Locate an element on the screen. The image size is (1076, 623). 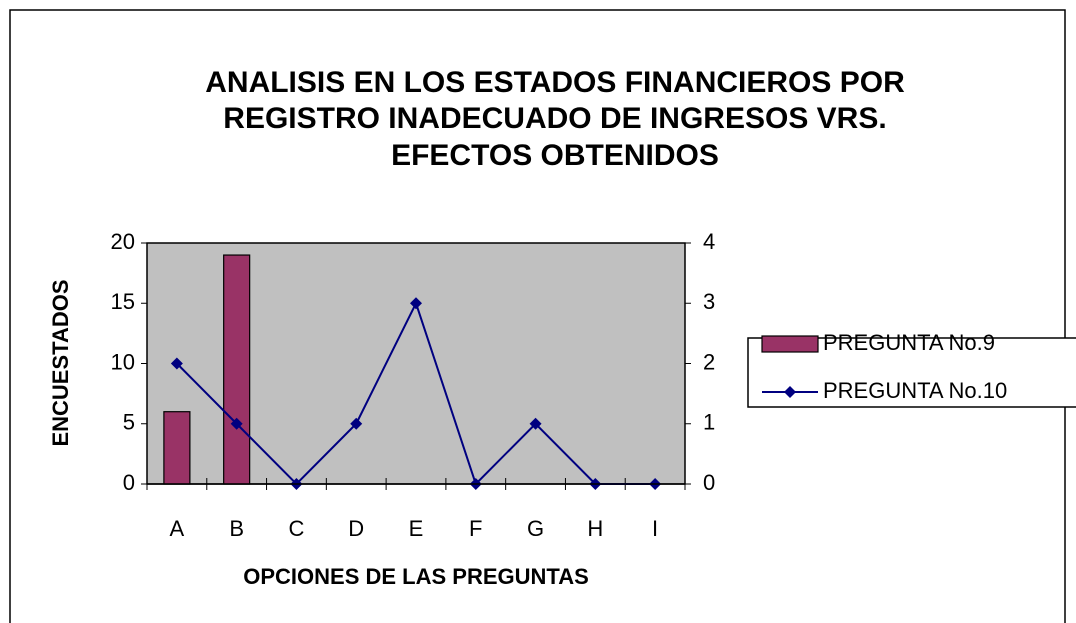
y-tick-label: 15 is located at coordinates (123, 301).